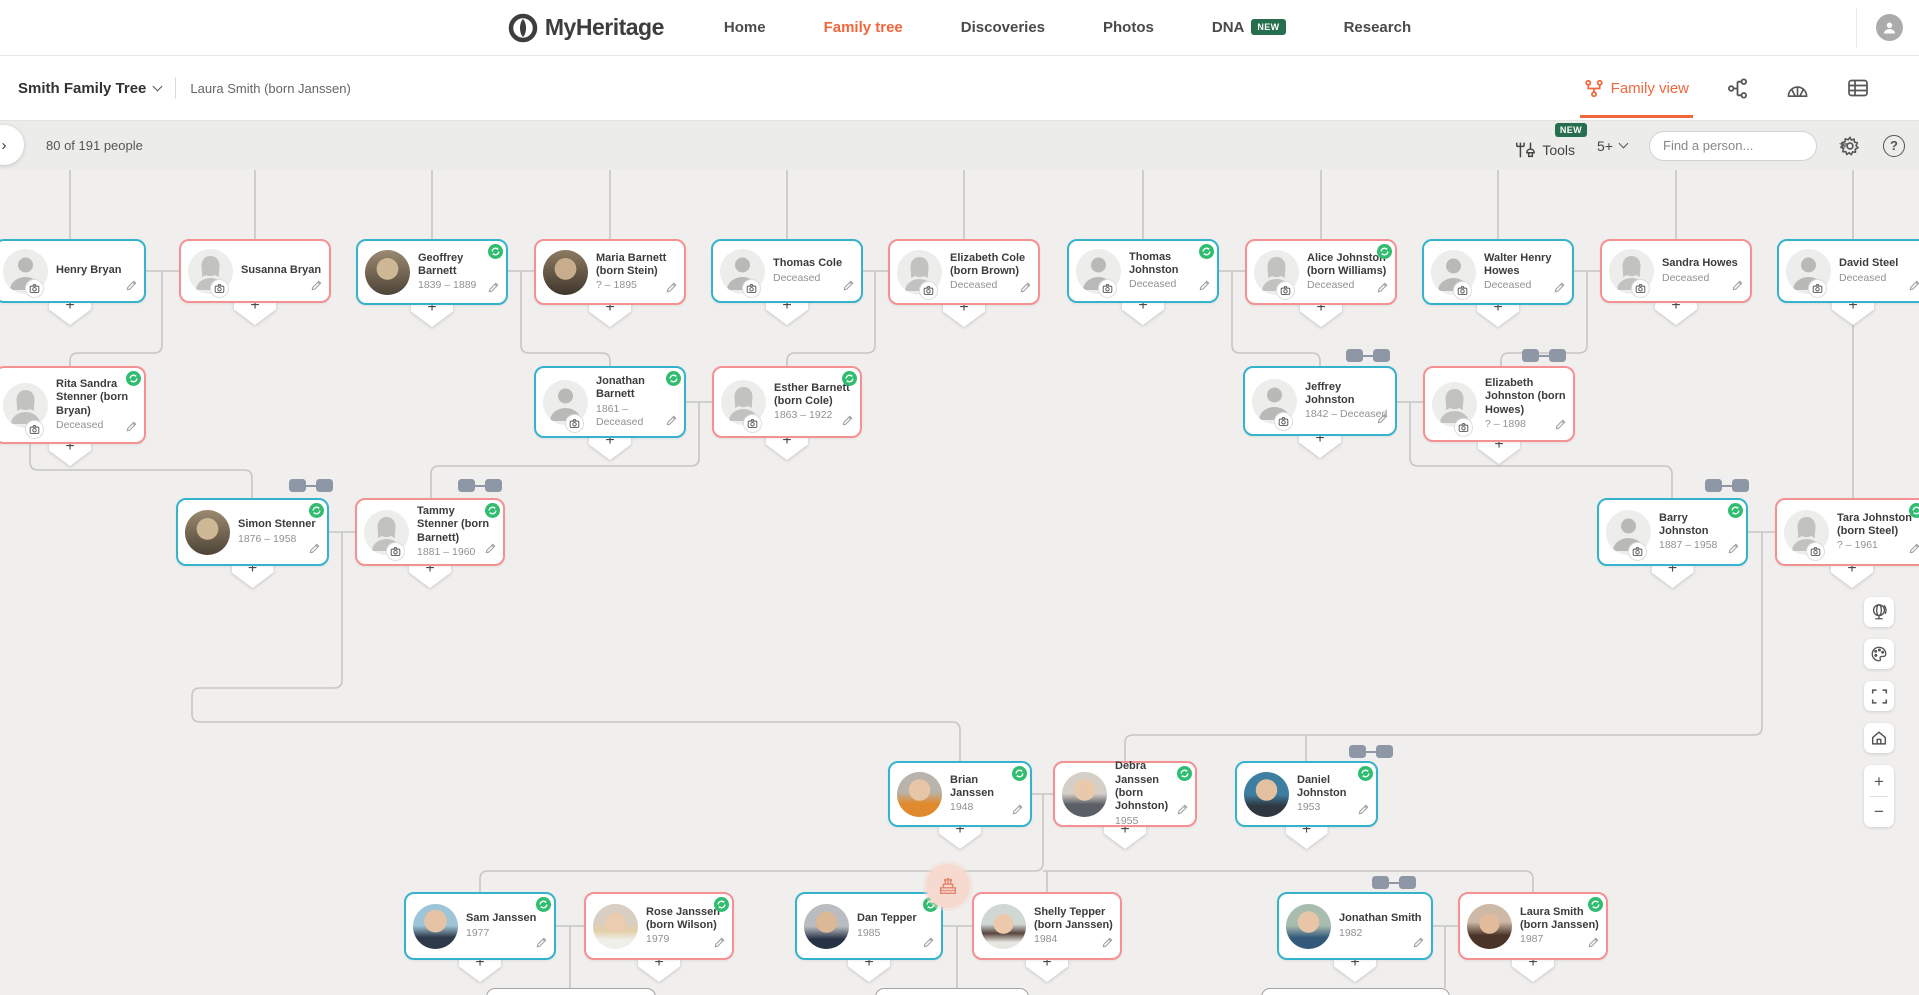  What do you see at coordinates (610, 402) in the screenshot?
I see `person-card: Jonathan Barnett 1861 – Deceased` at bounding box center [610, 402].